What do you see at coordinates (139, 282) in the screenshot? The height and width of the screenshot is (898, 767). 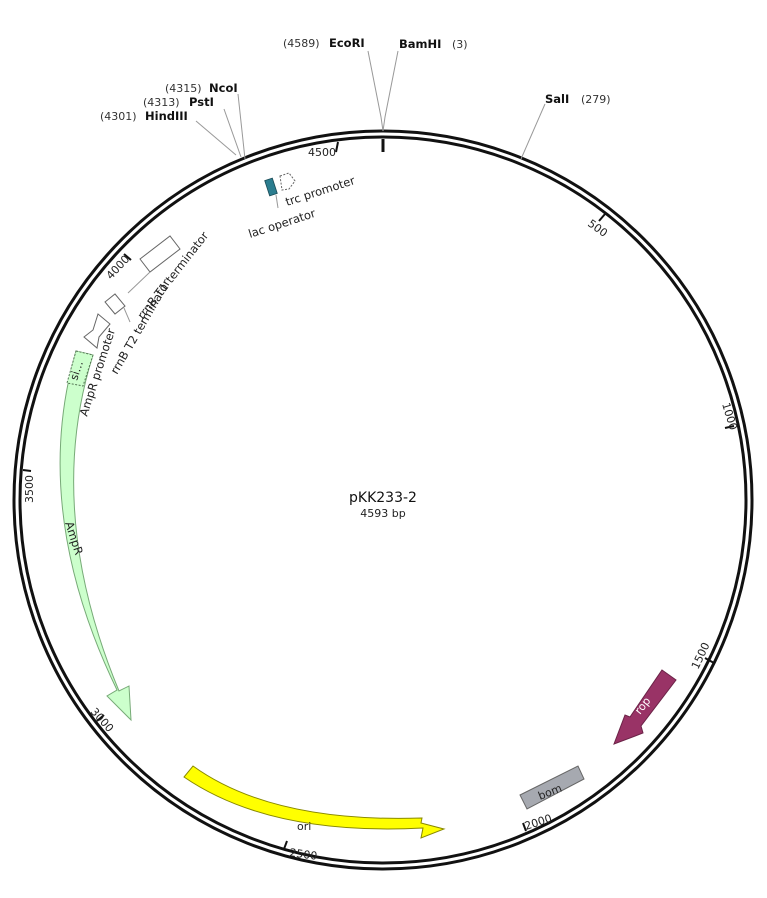 I see `rrnb-t1-leader` at bounding box center [139, 282].